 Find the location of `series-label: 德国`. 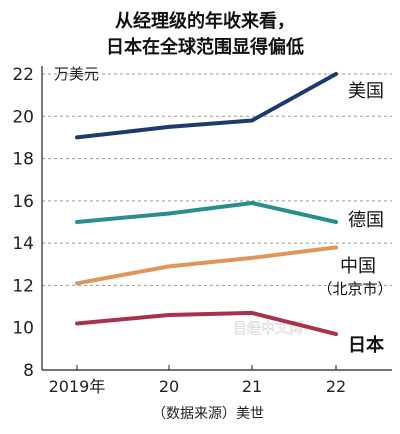

series-label: 德国 is located at coordinates (366, 220).